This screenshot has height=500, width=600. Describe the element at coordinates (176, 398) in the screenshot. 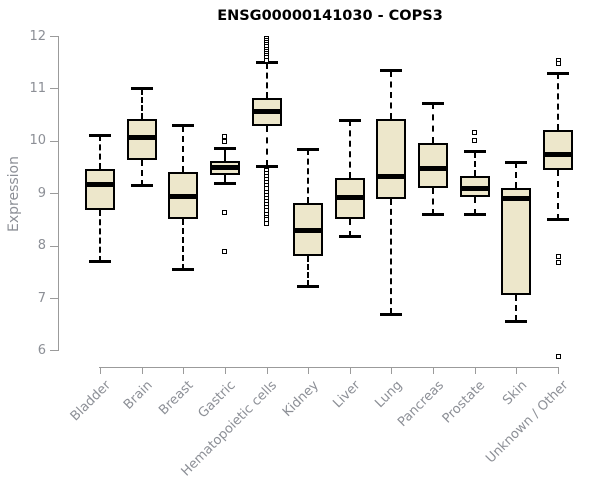

I see `x-axis-category-label: Breast` at that location.